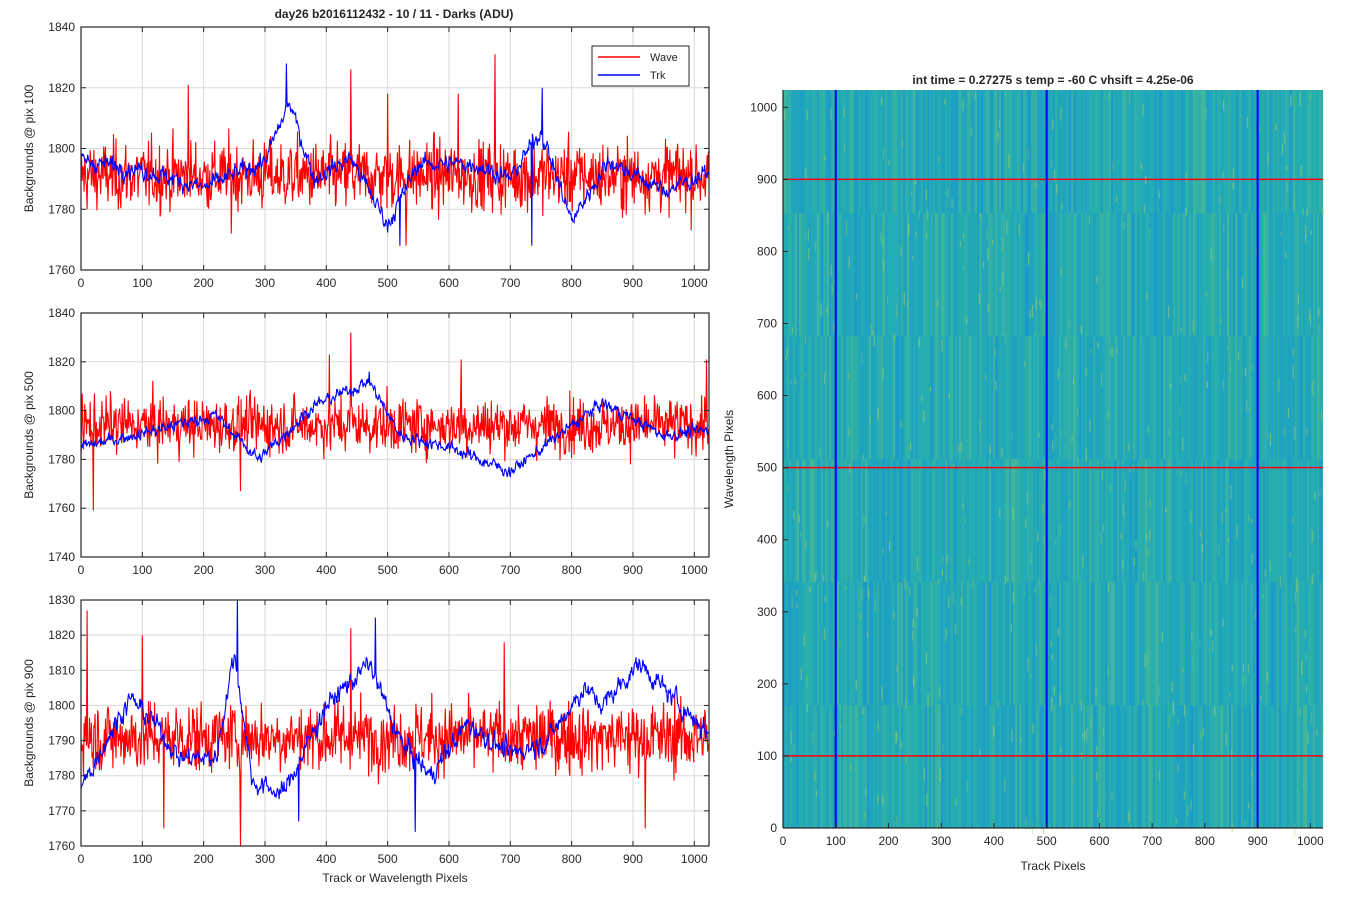 This screenshot has width=1350, height=900. I want to click on y-axis-label: Backgrounds @ pix 500, so click(29, 435).